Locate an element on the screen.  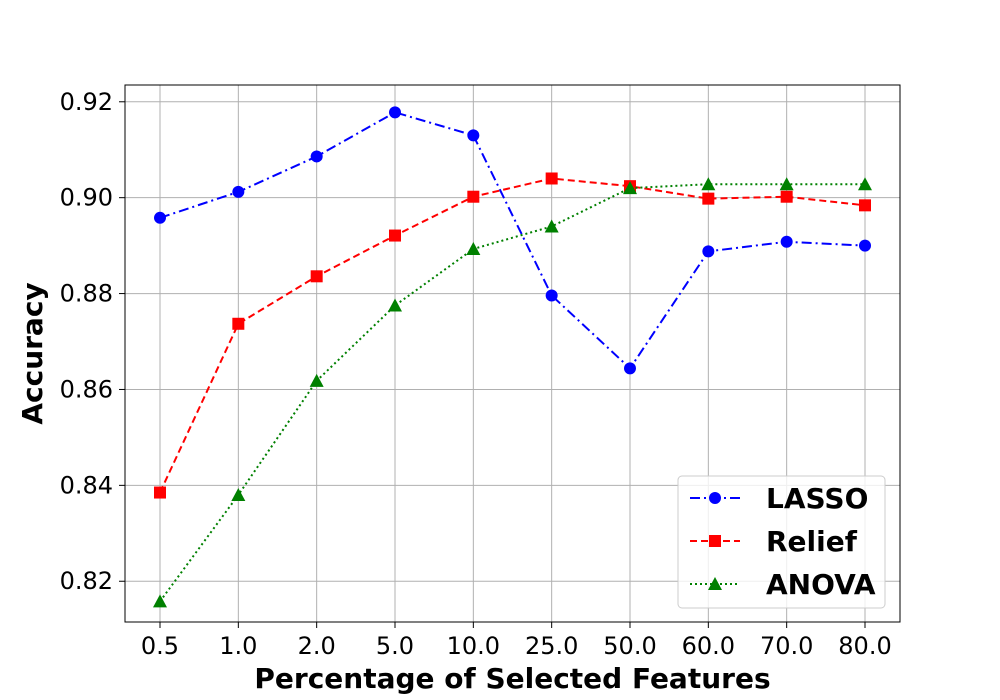
x-tick-label: 1.0 is located at coordinates (238, 646).